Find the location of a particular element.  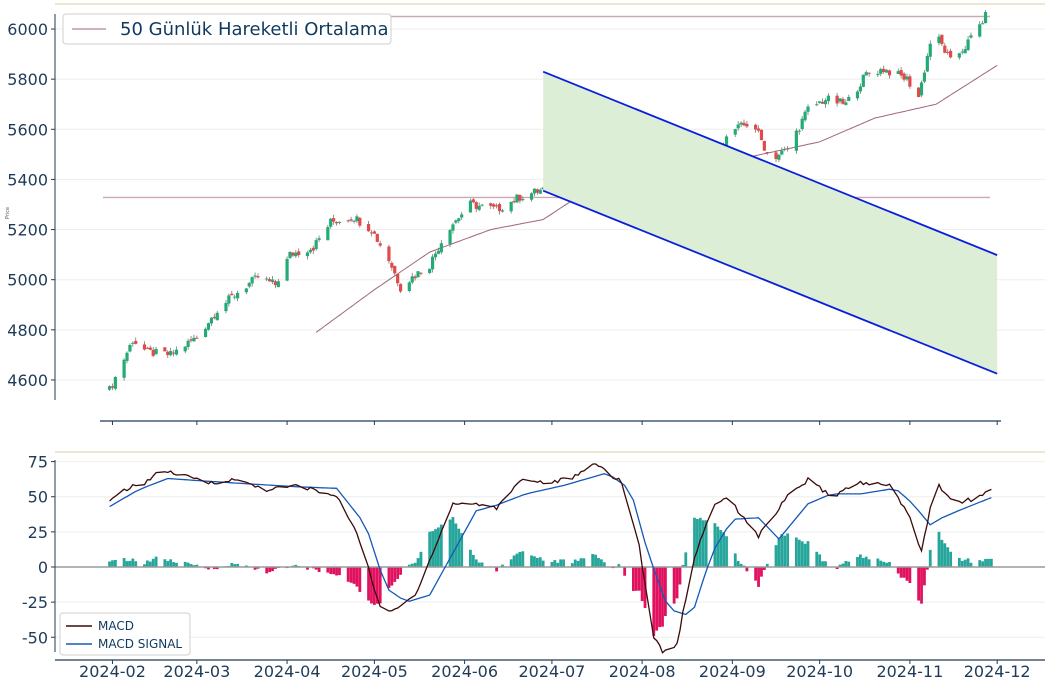

macd-legend: MACD MACD SIGNAL is located at coordinates (125, 634).